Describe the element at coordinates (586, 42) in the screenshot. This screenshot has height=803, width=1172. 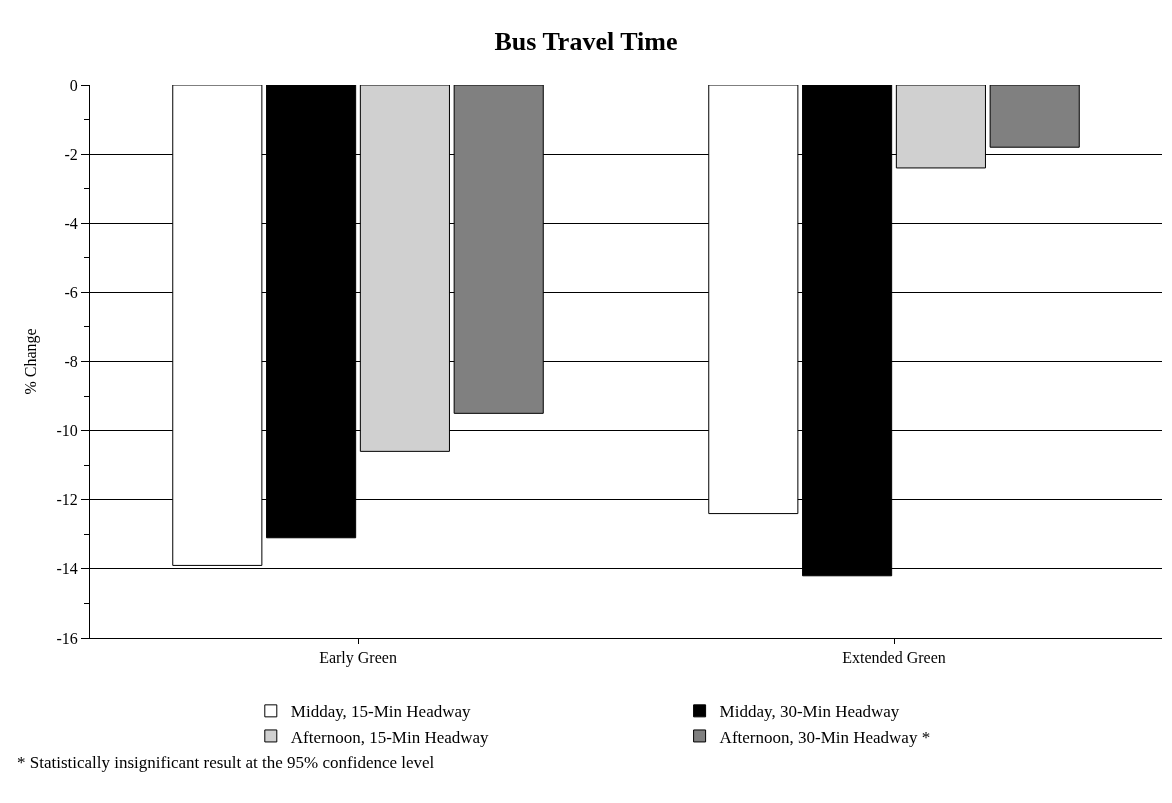
I see `chart-title: Bus Travel Time` at that location.